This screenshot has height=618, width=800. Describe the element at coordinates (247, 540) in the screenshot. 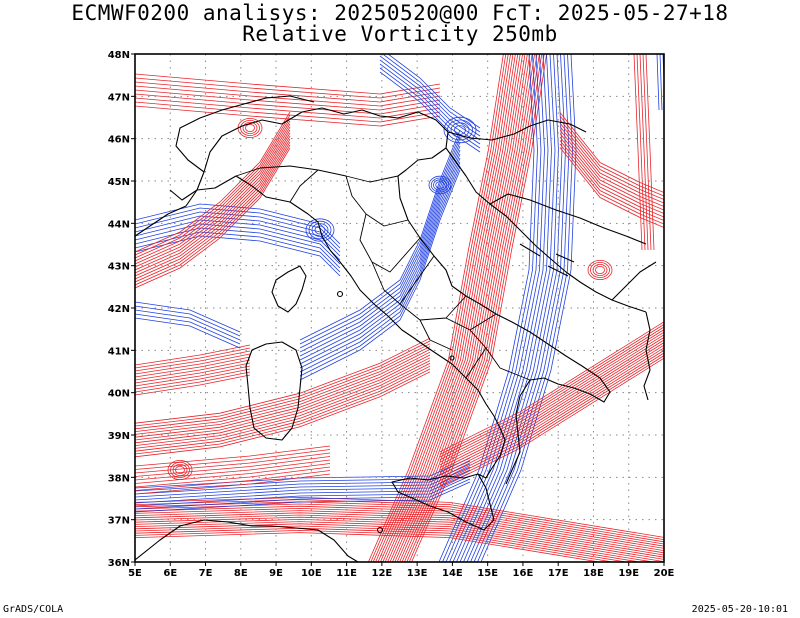

I see `north-africa-coast` at that location.